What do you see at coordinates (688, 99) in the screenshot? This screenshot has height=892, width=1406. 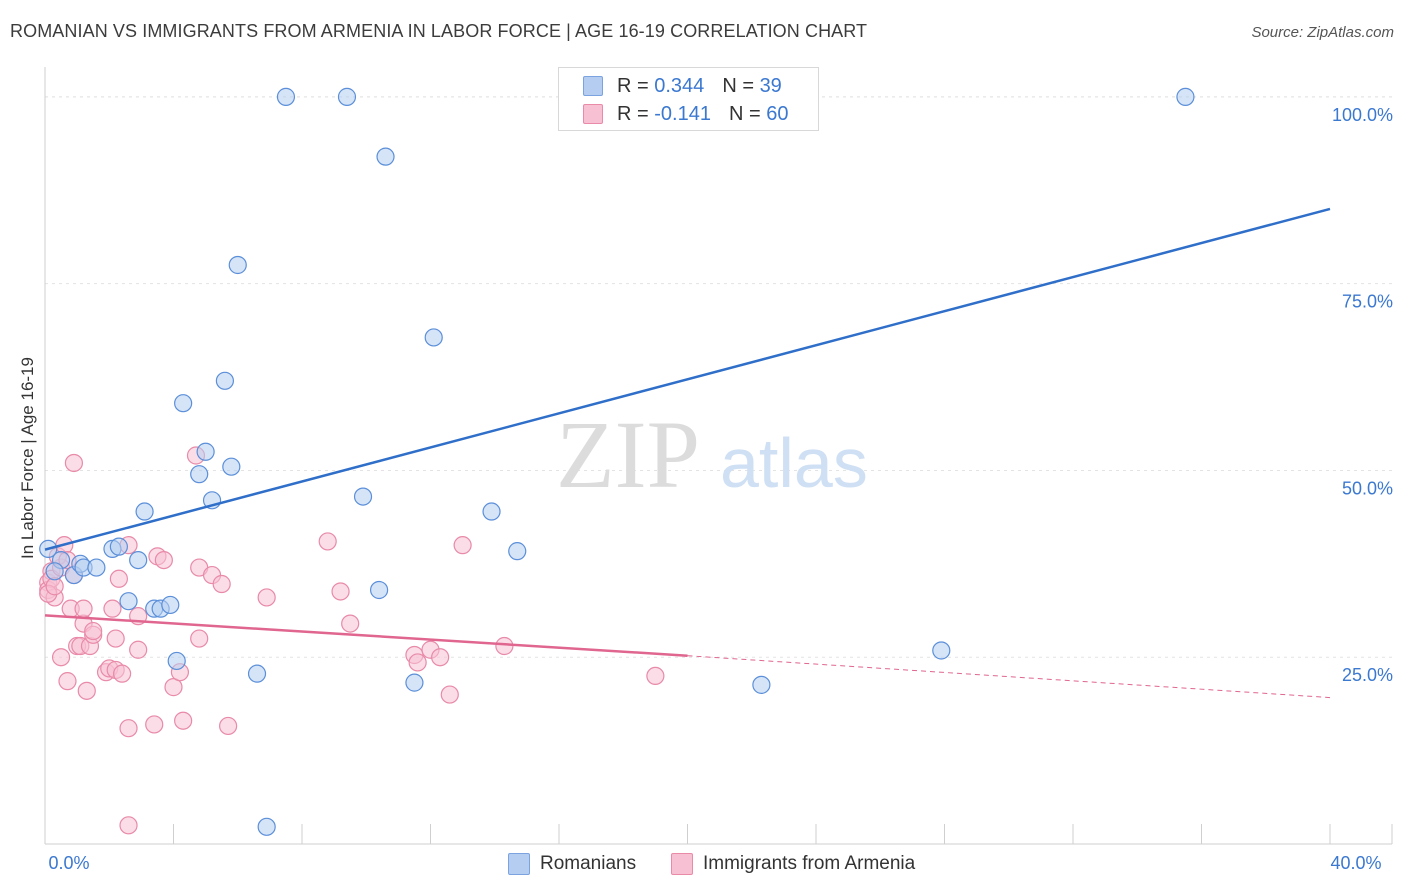 I see `legend: R = 0.344 N = 39 R = -0.141 N = 60` at bounding box center [688, 99].